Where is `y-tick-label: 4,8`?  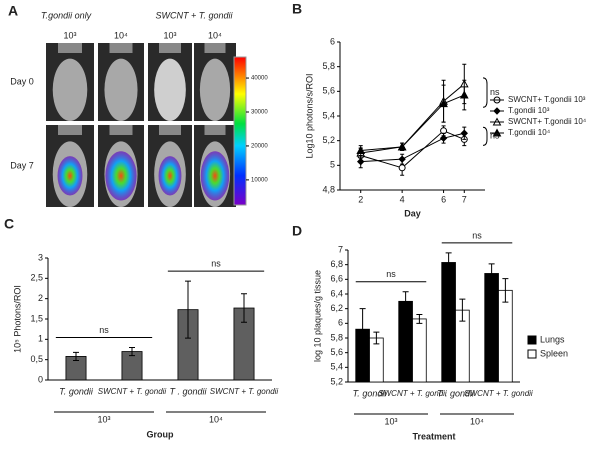
y-tick-label: 4,8 is located at coordinates (328, 189).